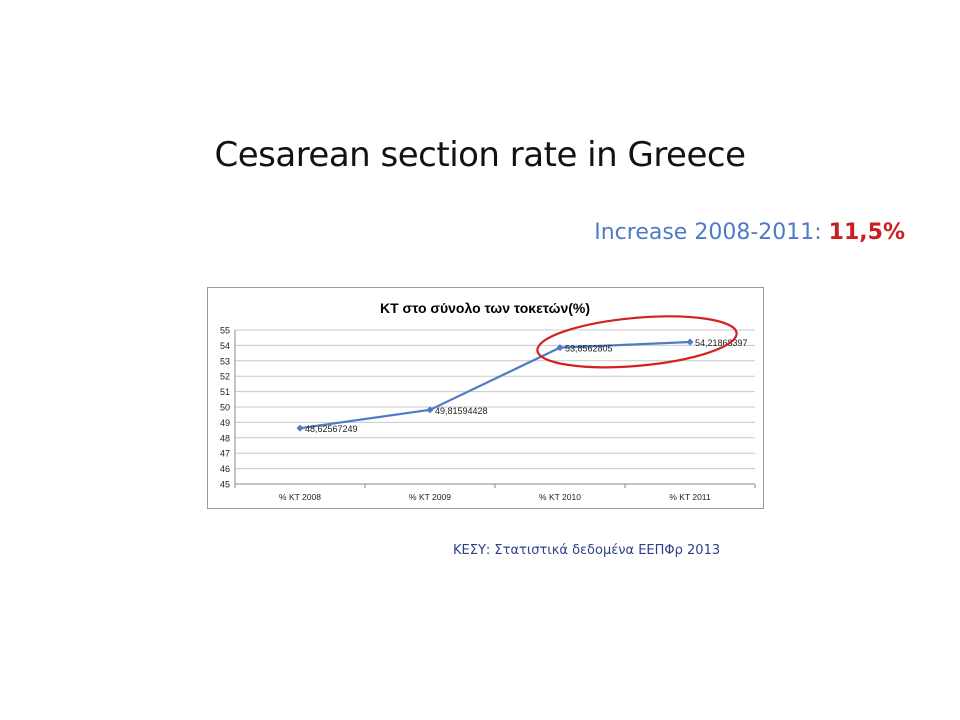  I want to click on y-tick-label: 48, so click(225, 438).